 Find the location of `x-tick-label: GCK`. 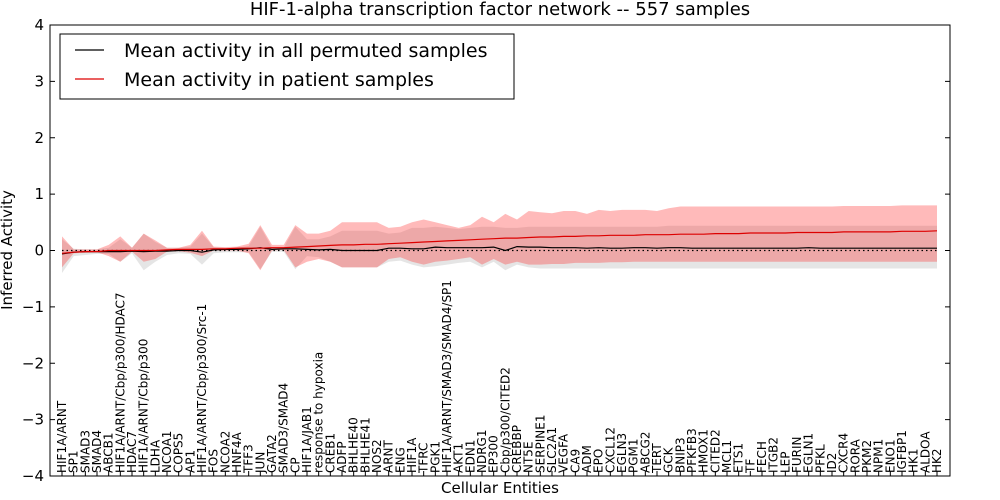

x-tick-label: GCK is located at coordinates (669, 459).